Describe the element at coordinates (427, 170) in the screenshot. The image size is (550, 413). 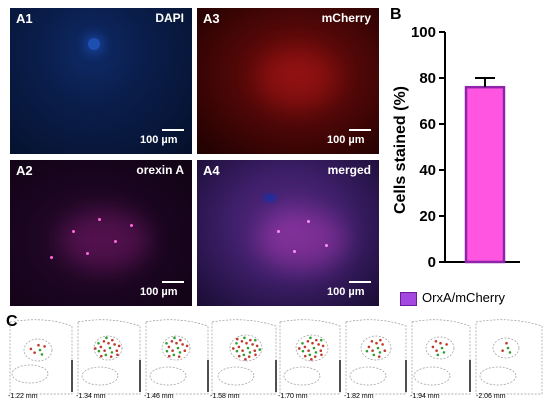
I see `y-tick-label: 40` at that location.